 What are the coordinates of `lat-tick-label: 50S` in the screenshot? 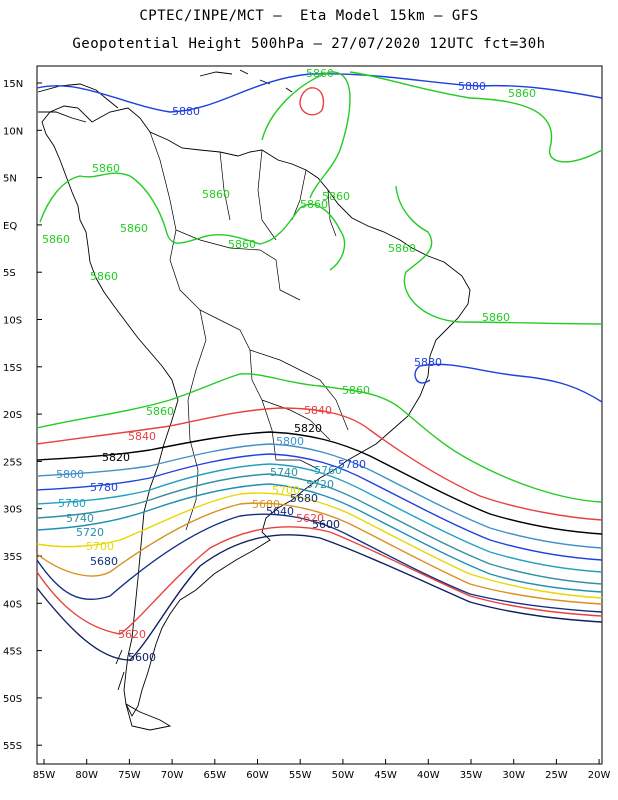 It's located at (12, 699).